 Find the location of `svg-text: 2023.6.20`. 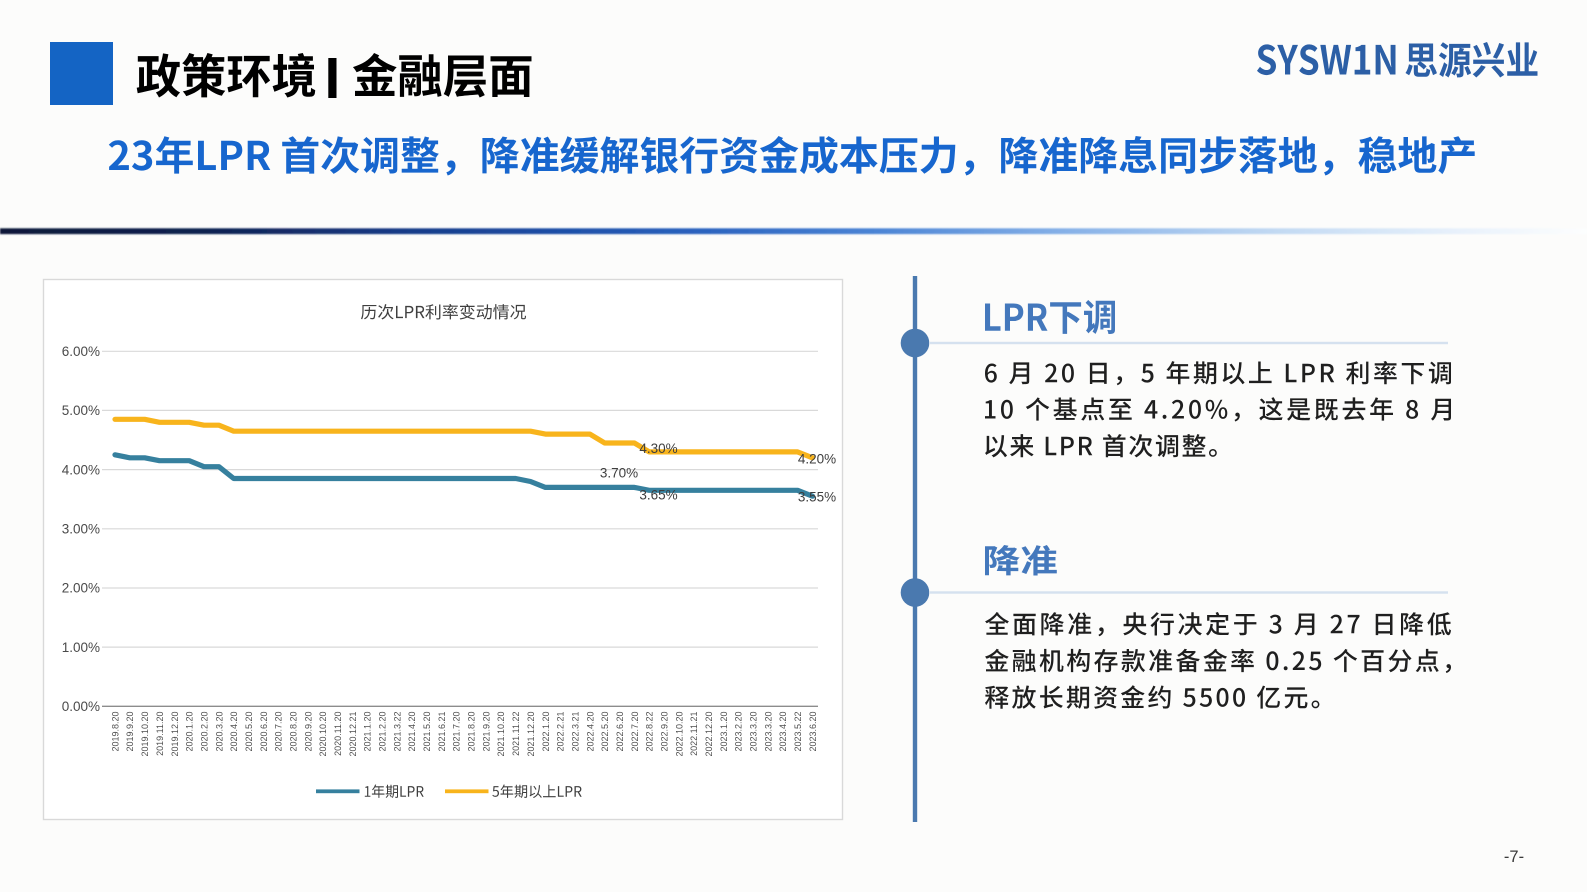

svg-text: 2023.6.20 is located at coordinates (813, 732).